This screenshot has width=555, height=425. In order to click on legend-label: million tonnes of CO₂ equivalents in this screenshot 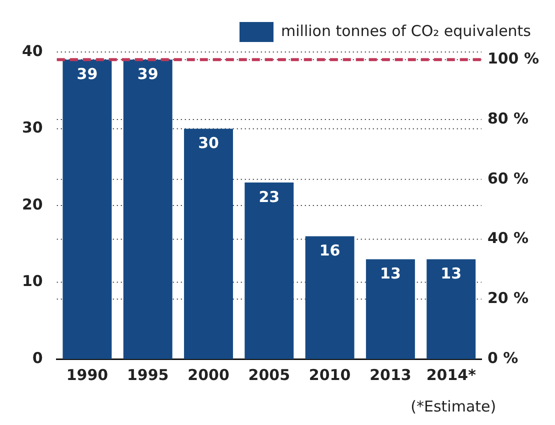, I will do `click(406, 31)`.